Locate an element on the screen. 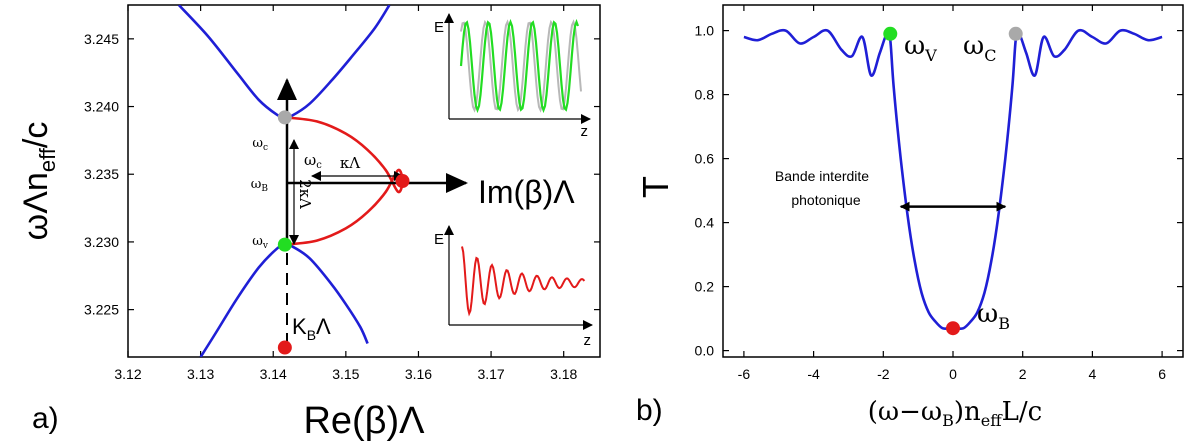 Image resolution: width=1196 pixels, height=448 pixels. y-tick-label: 3.225 is located at coordinates (101, 310).